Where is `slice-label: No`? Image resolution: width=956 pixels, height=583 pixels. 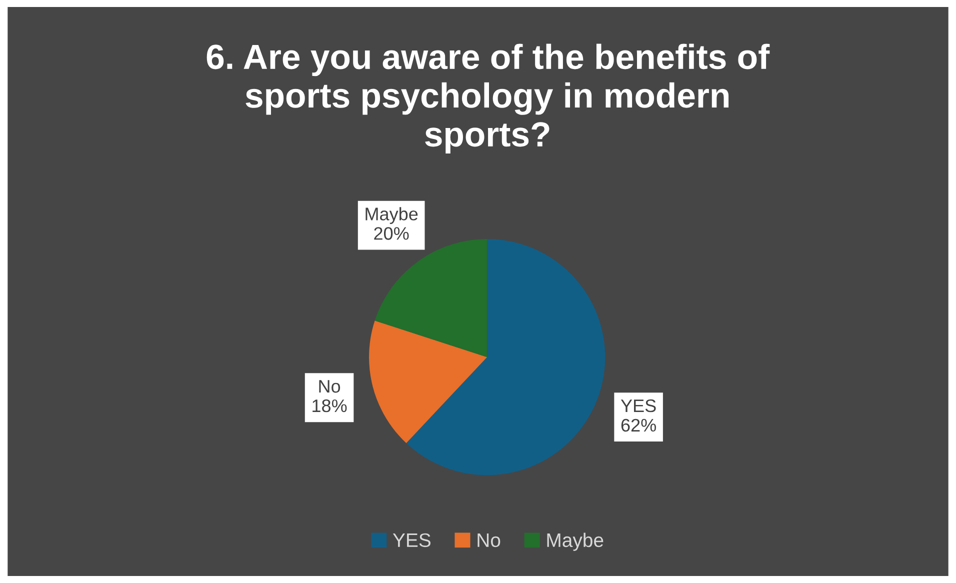 slice-label: No is located at coordinates (329, 386).